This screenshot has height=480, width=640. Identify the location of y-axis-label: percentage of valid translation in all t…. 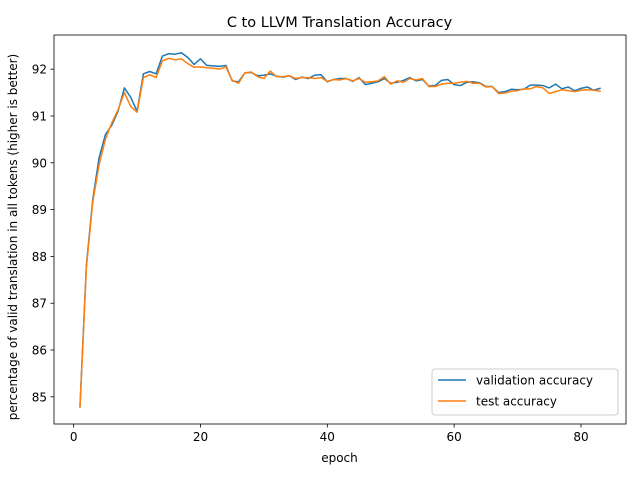
(13, 237).